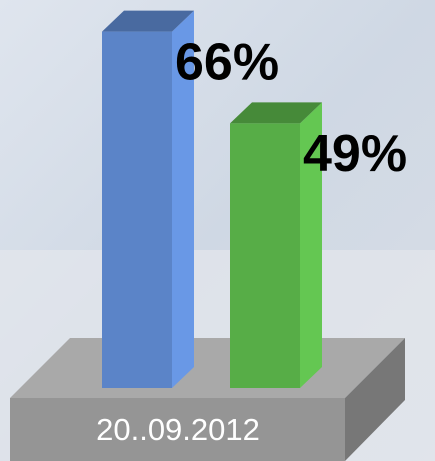 The image size is (435, 461). I want to click on platform-side, so click(375, 399).